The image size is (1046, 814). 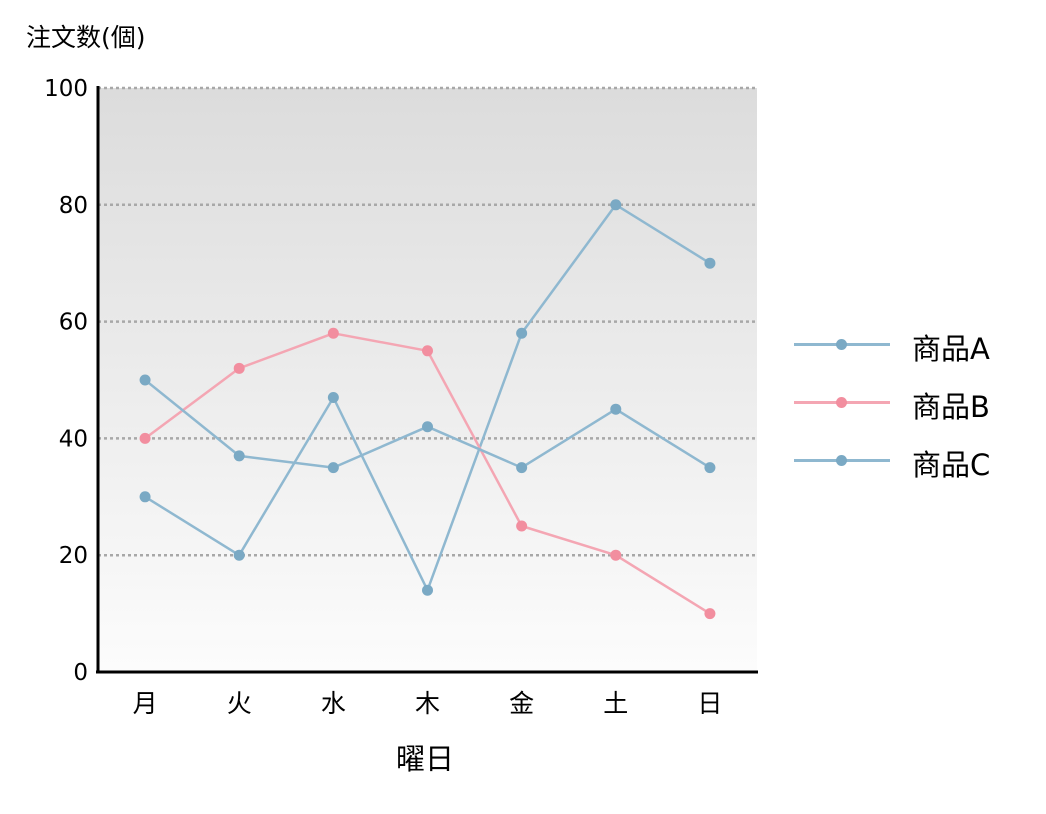 What do you see at coordinates (73, 206) in the screenshot?
I see `y-tick-label: 80` at bounding box center [73, 206].